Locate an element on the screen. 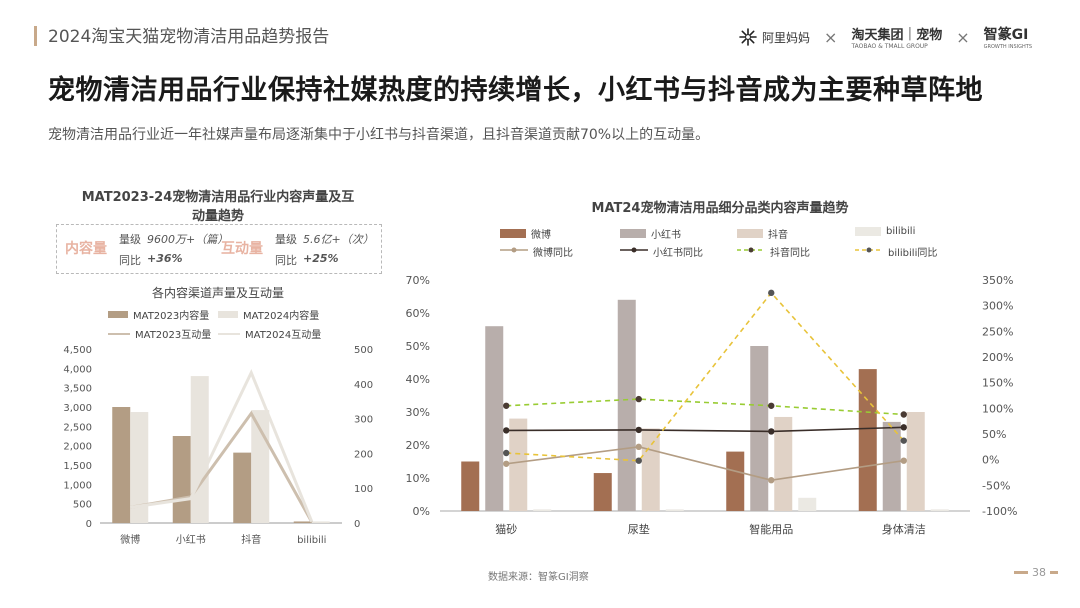 Image resolution: width=1080 pixels, height=608 pixels. page-number-dash-right is located at coordinates (1054, 572).